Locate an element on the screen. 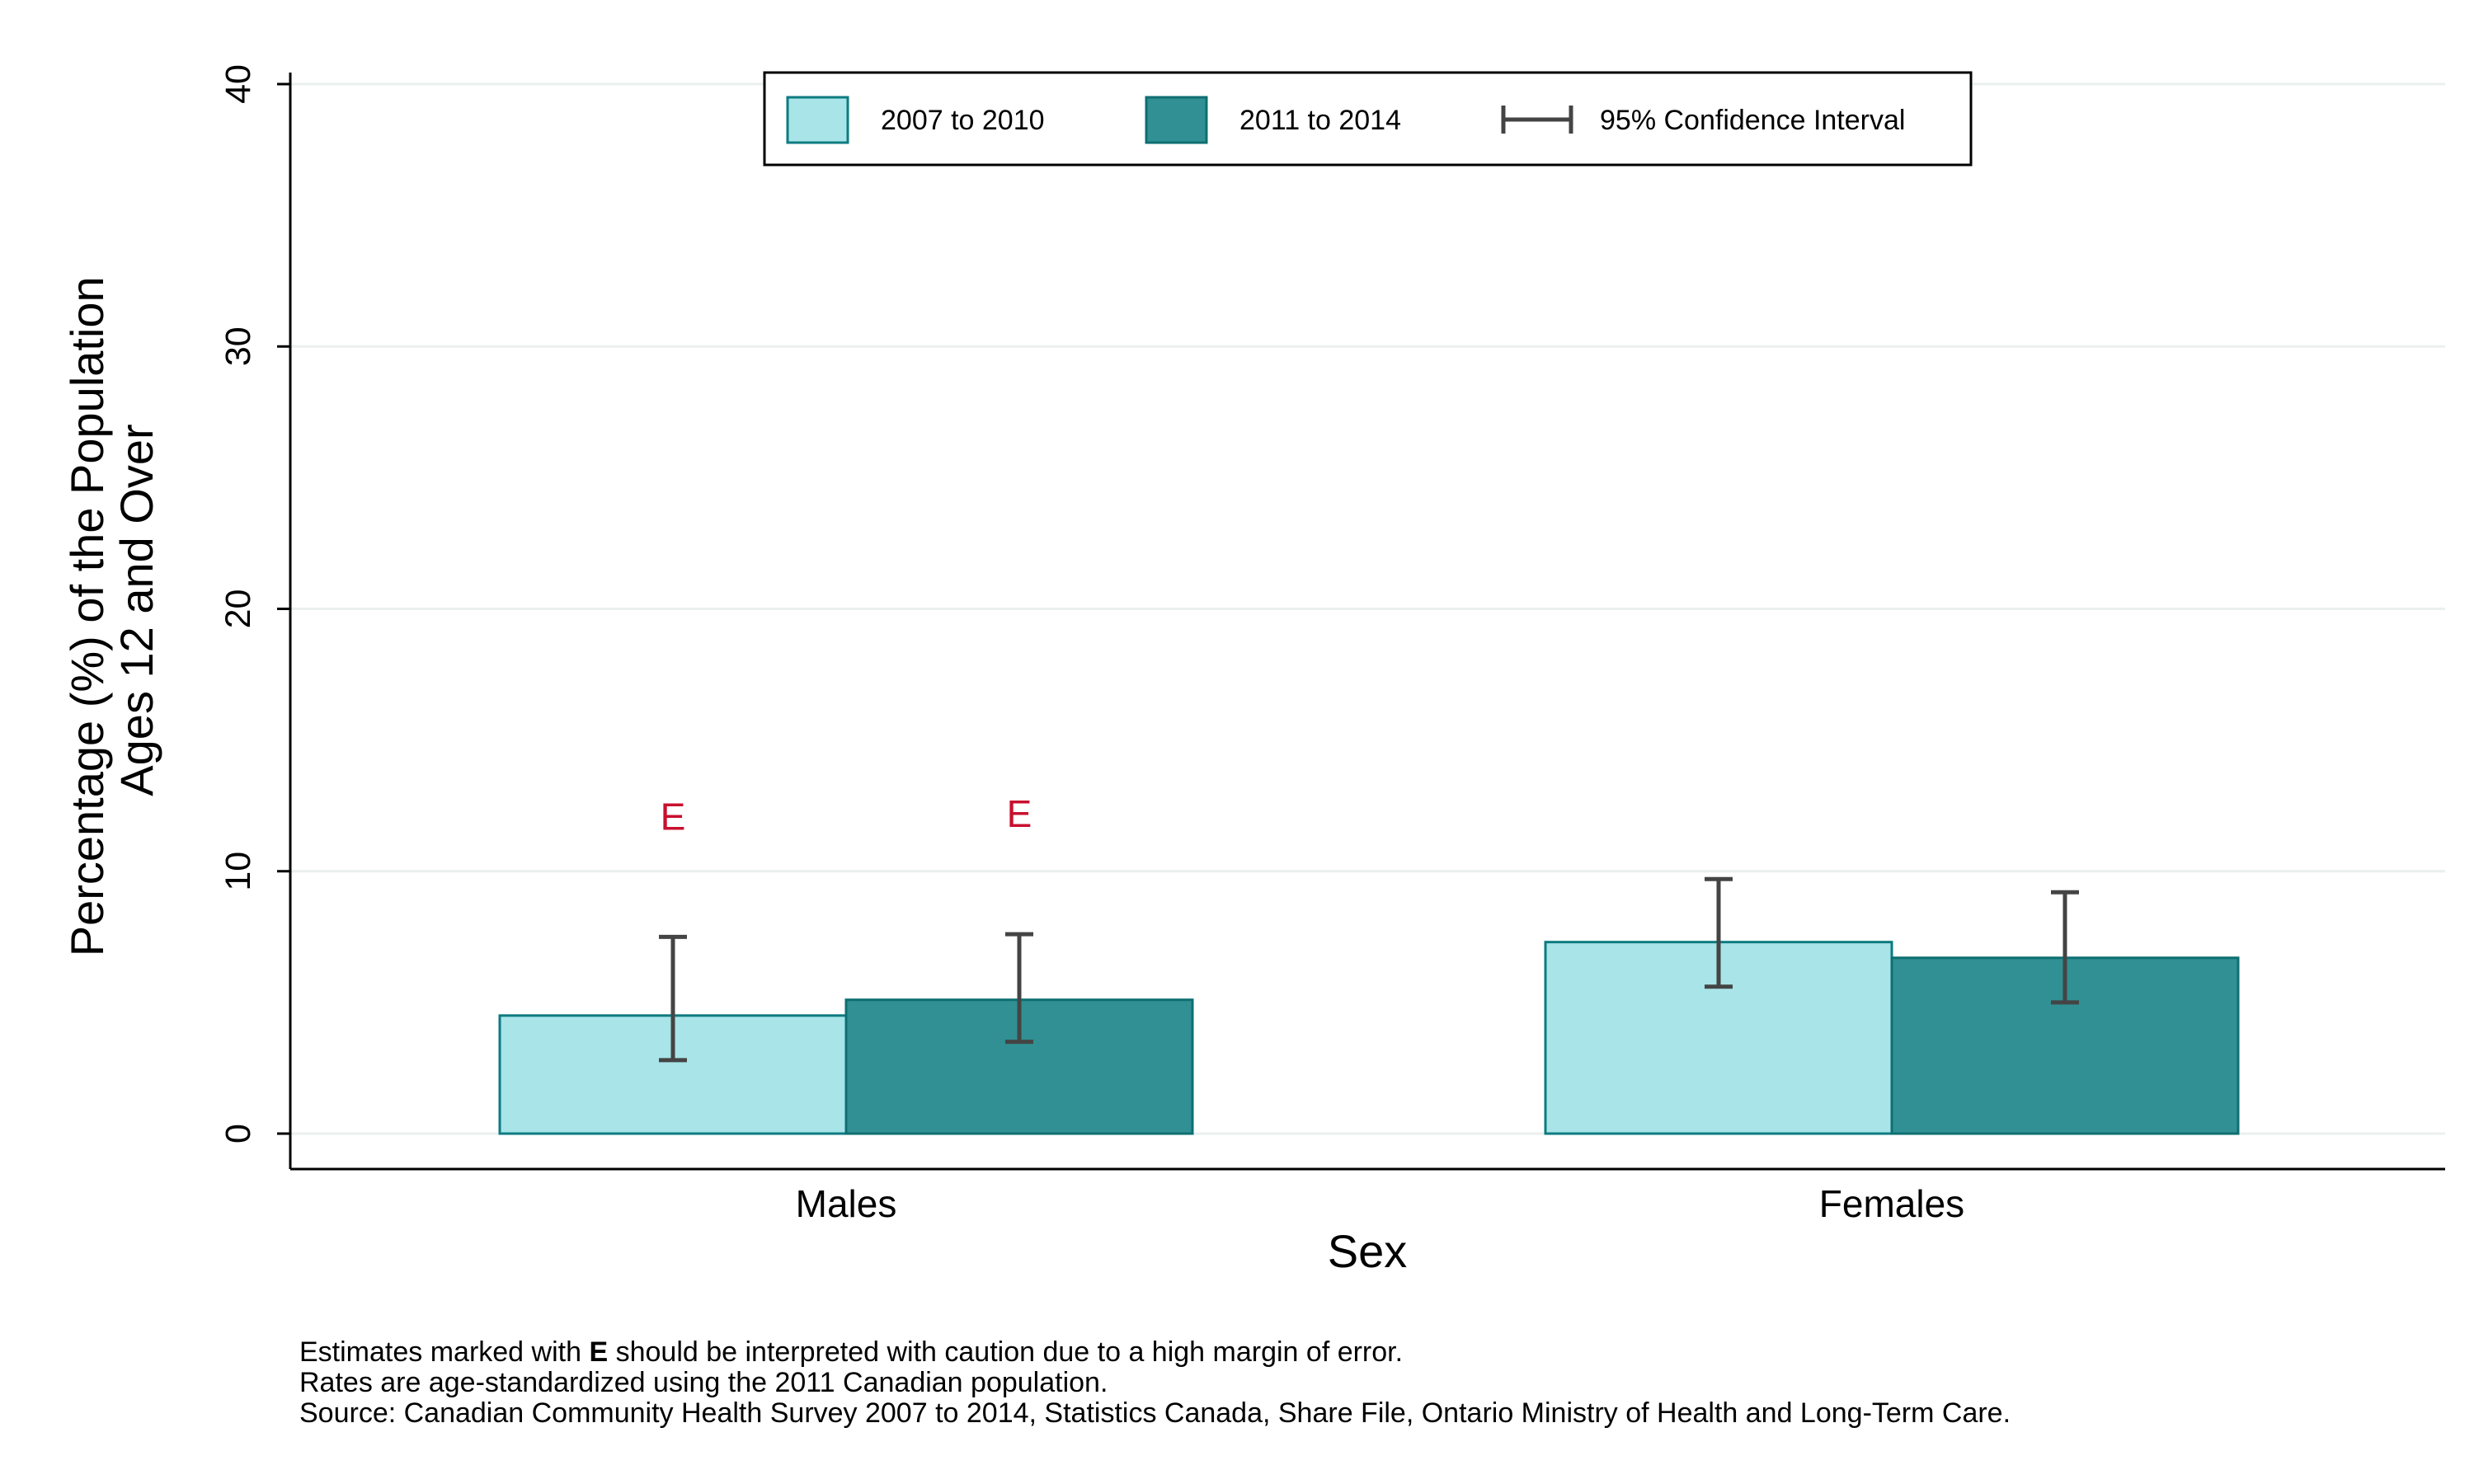 This screenshot has height=1484, width=2474. ci-females-2007-to-2010 is located at coordinates (1719, 932).